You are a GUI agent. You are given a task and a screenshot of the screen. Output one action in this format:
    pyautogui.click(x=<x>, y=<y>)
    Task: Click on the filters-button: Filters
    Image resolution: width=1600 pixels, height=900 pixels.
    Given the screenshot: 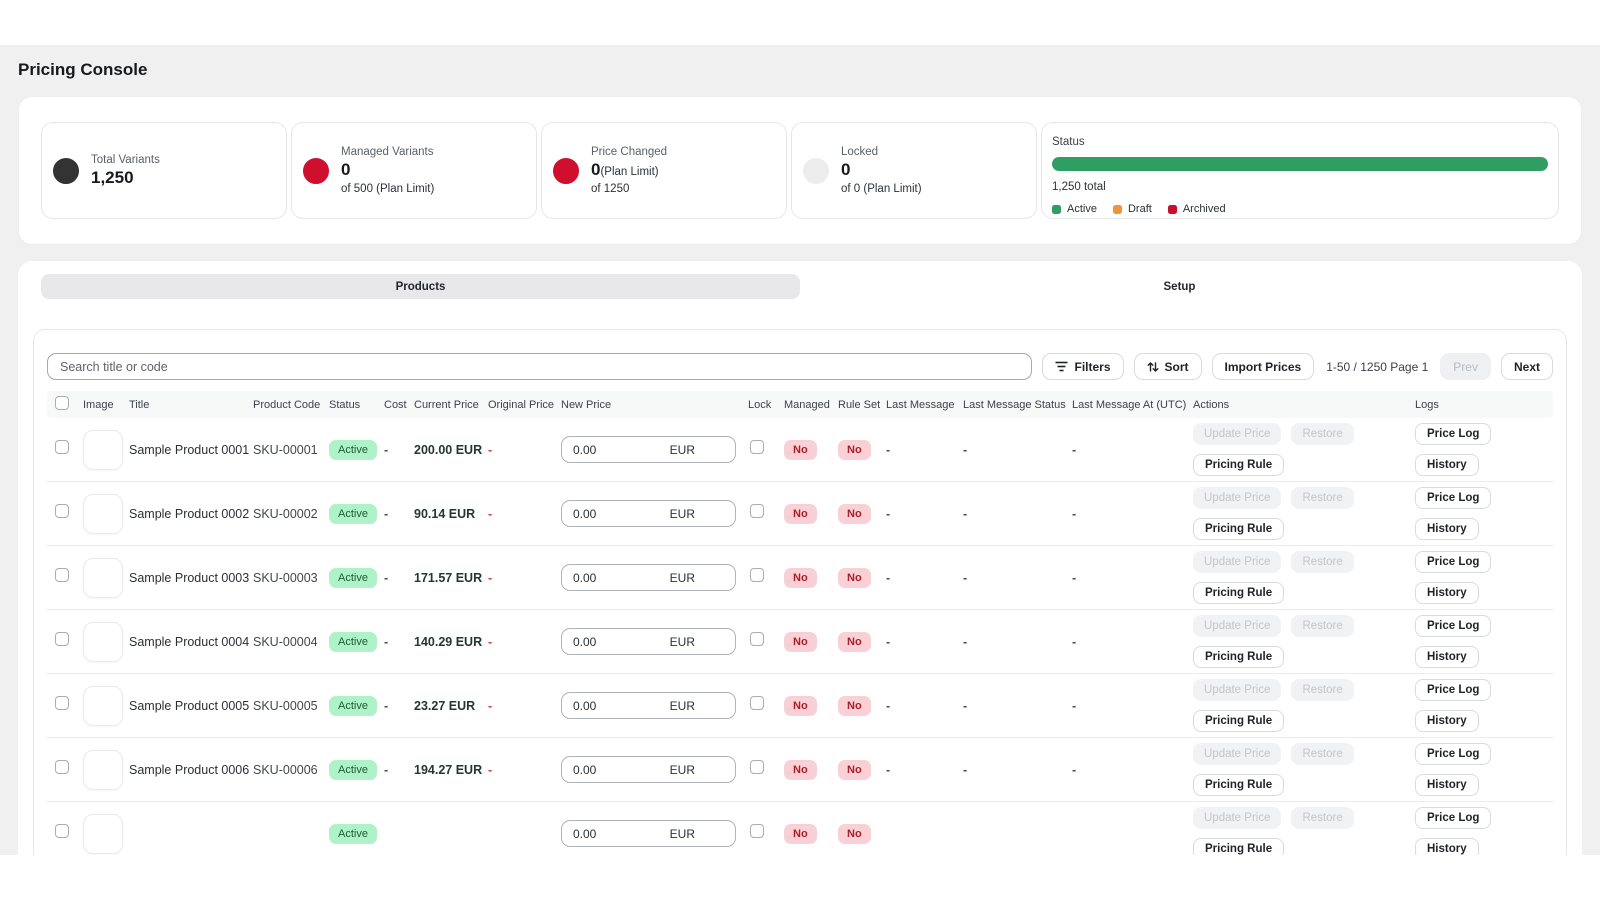 What is the action you would take?
    pyautogui.click(x=1083, y=366)
    